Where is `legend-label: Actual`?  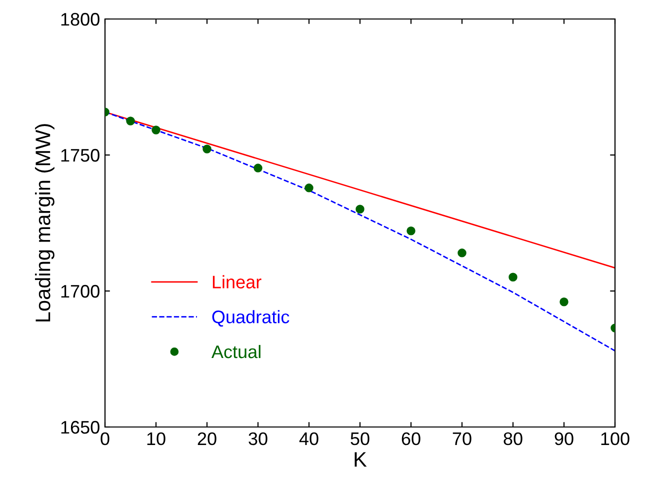 legend-label: Actual is located at coordinates (235, 351).